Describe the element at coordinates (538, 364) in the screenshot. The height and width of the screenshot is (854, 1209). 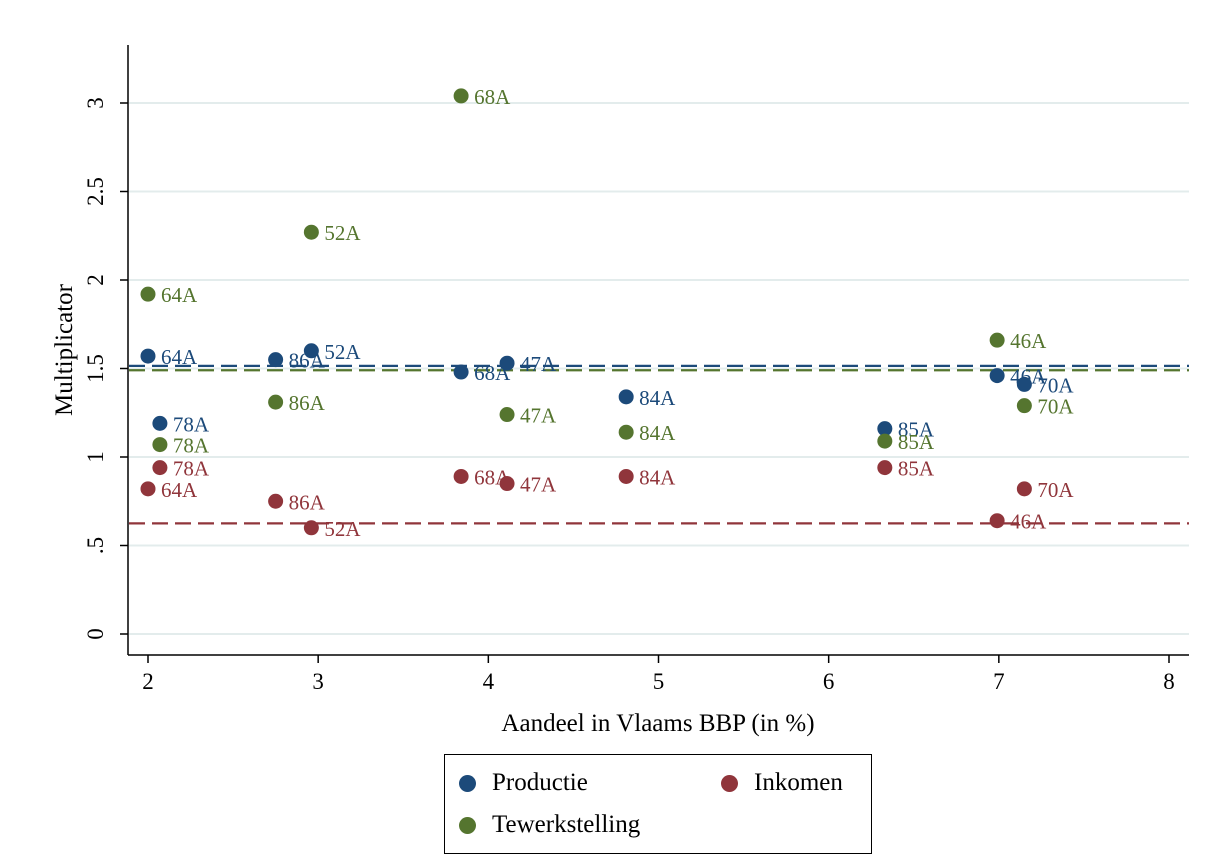
I see `point-label-productie: 47A` at that location.